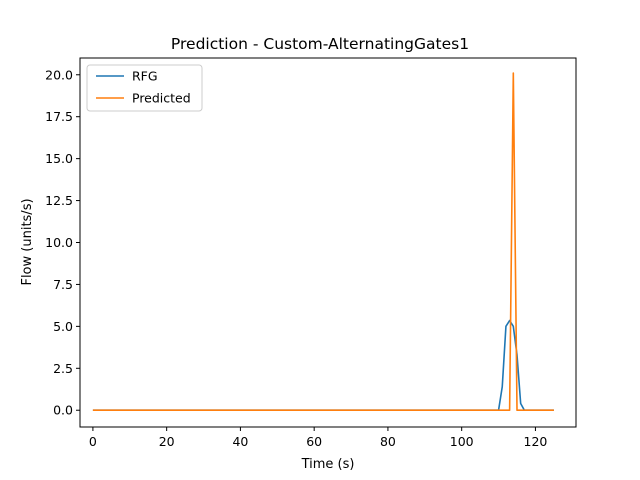 This screenshot has height=480, width=640. I want to click on y-tick-label: 10.0, so click(59, 242).